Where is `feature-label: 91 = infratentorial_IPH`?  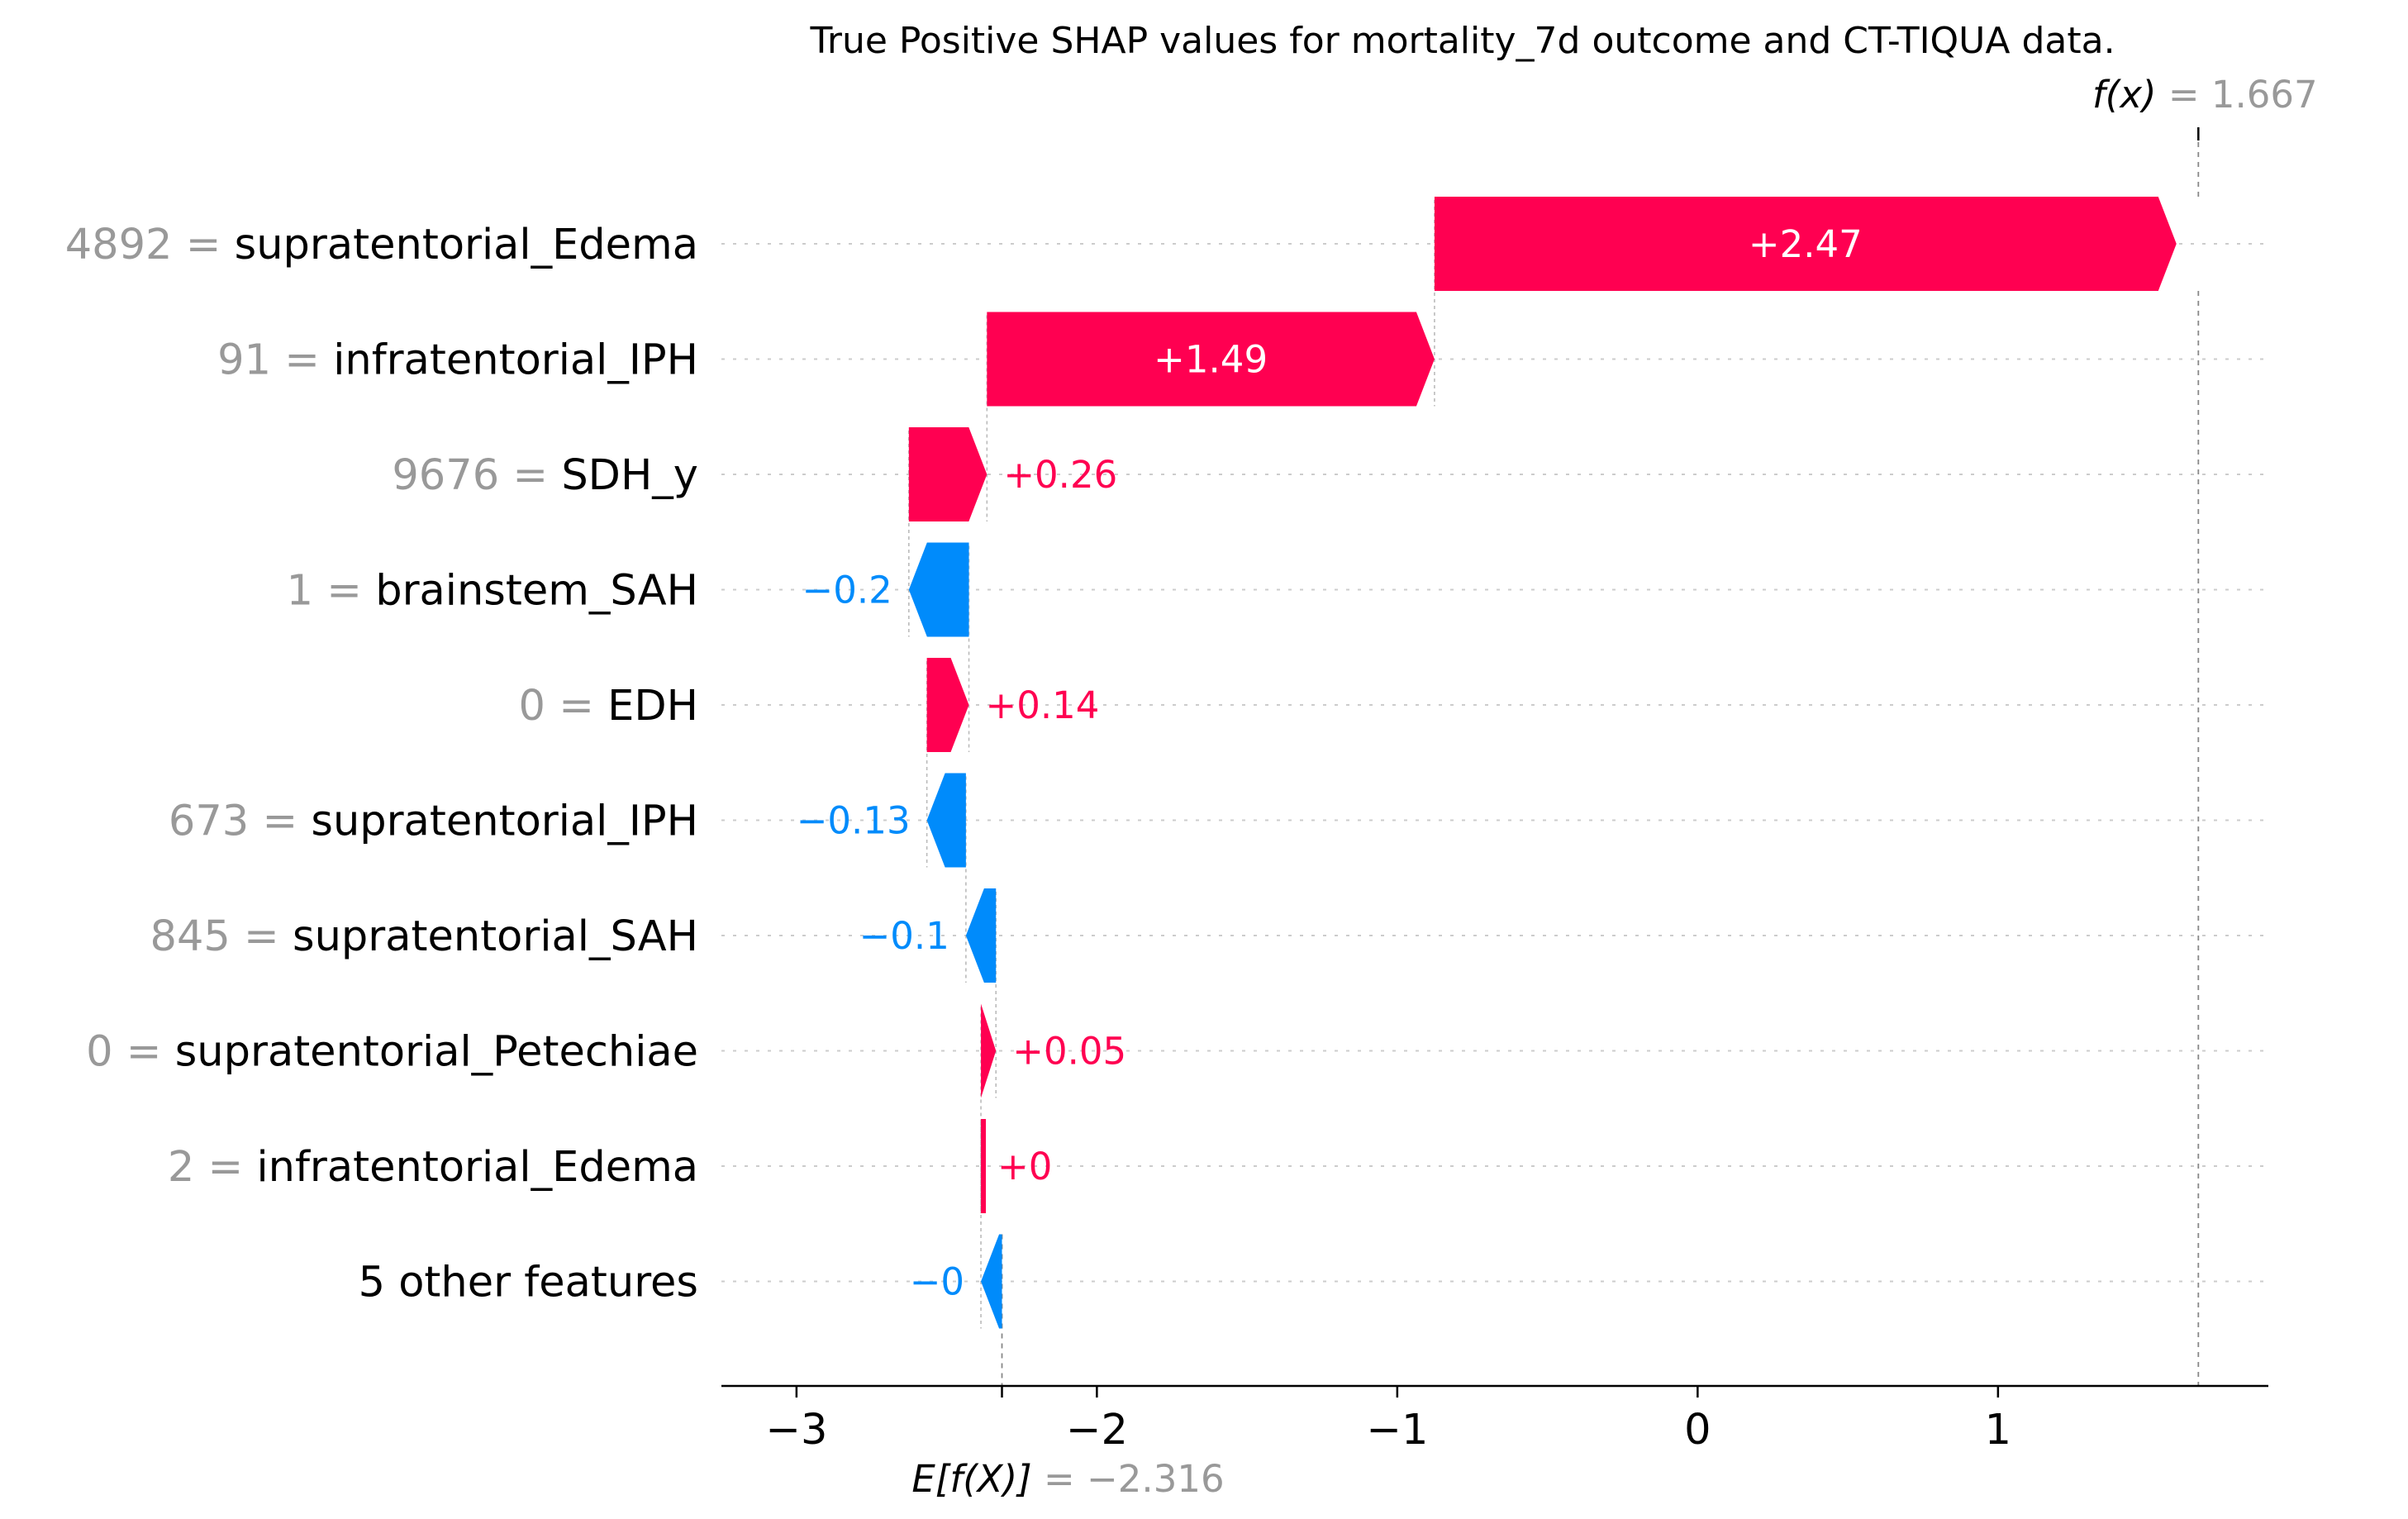 feature-label: 91 = infratentorial_IPH is located at coordinates (457, 360).